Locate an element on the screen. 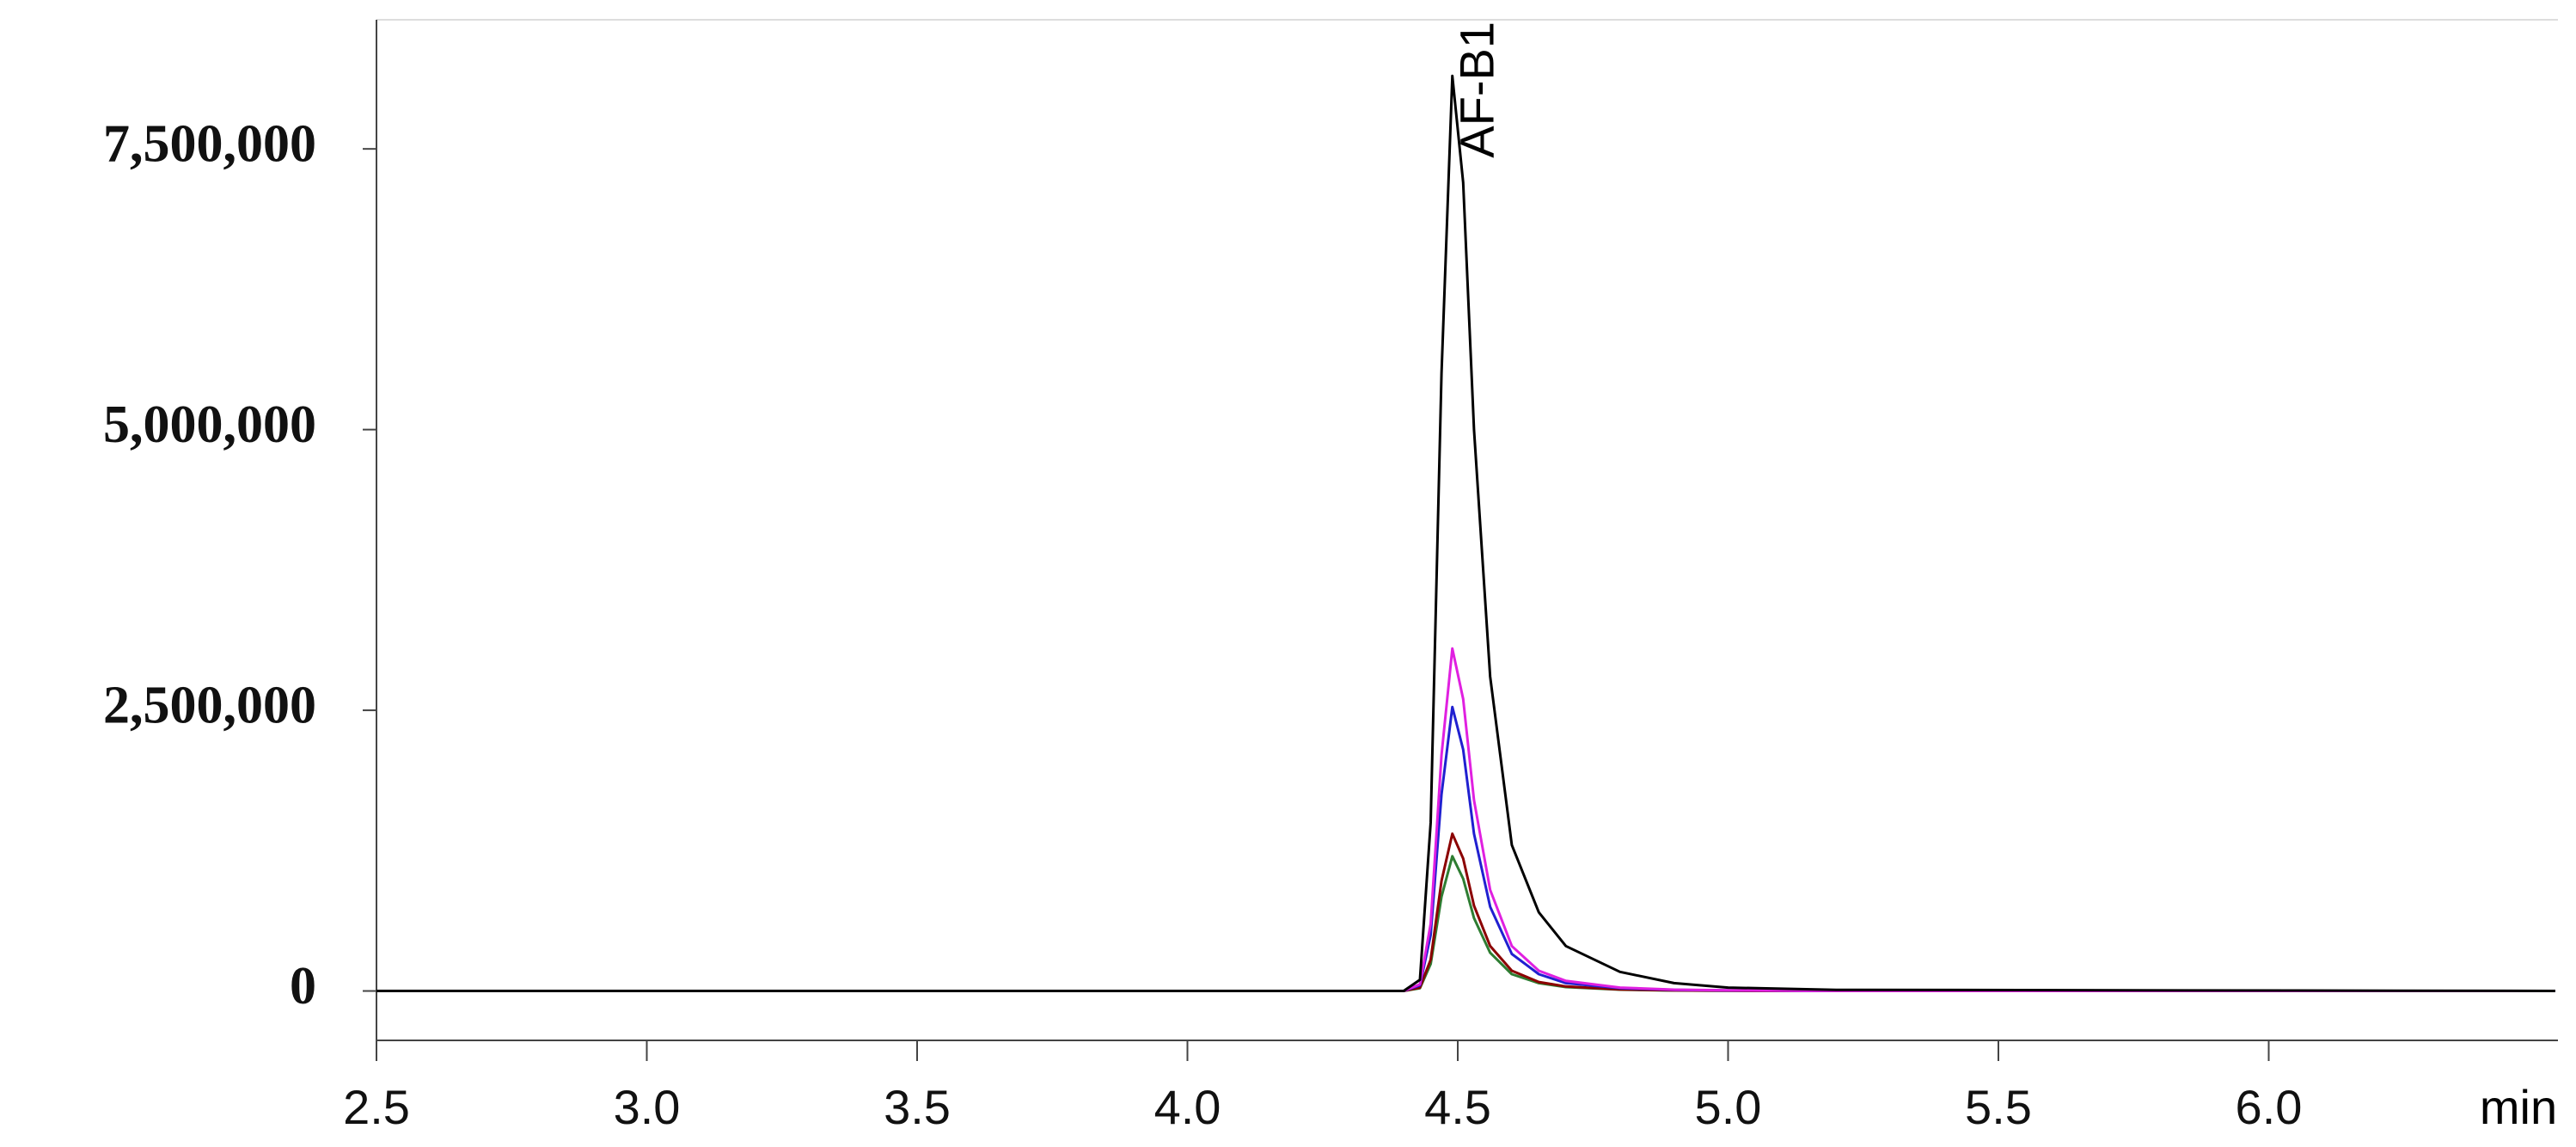 This screenshot has height=1147, width=2576. peak-annotation: AF-B1 is located at coordinates (1477, 89).